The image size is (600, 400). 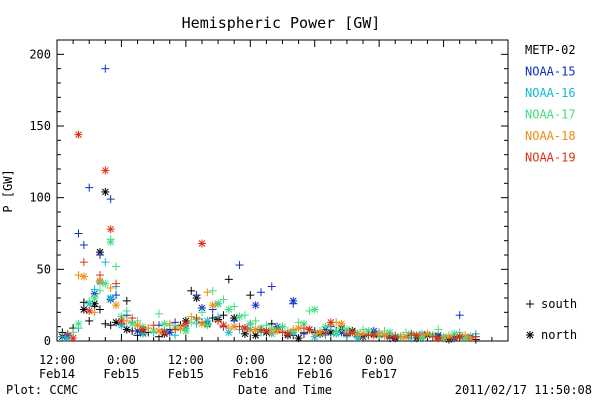 I want to click on legend-metp-02: METP-02, so click(x=550, y=50).